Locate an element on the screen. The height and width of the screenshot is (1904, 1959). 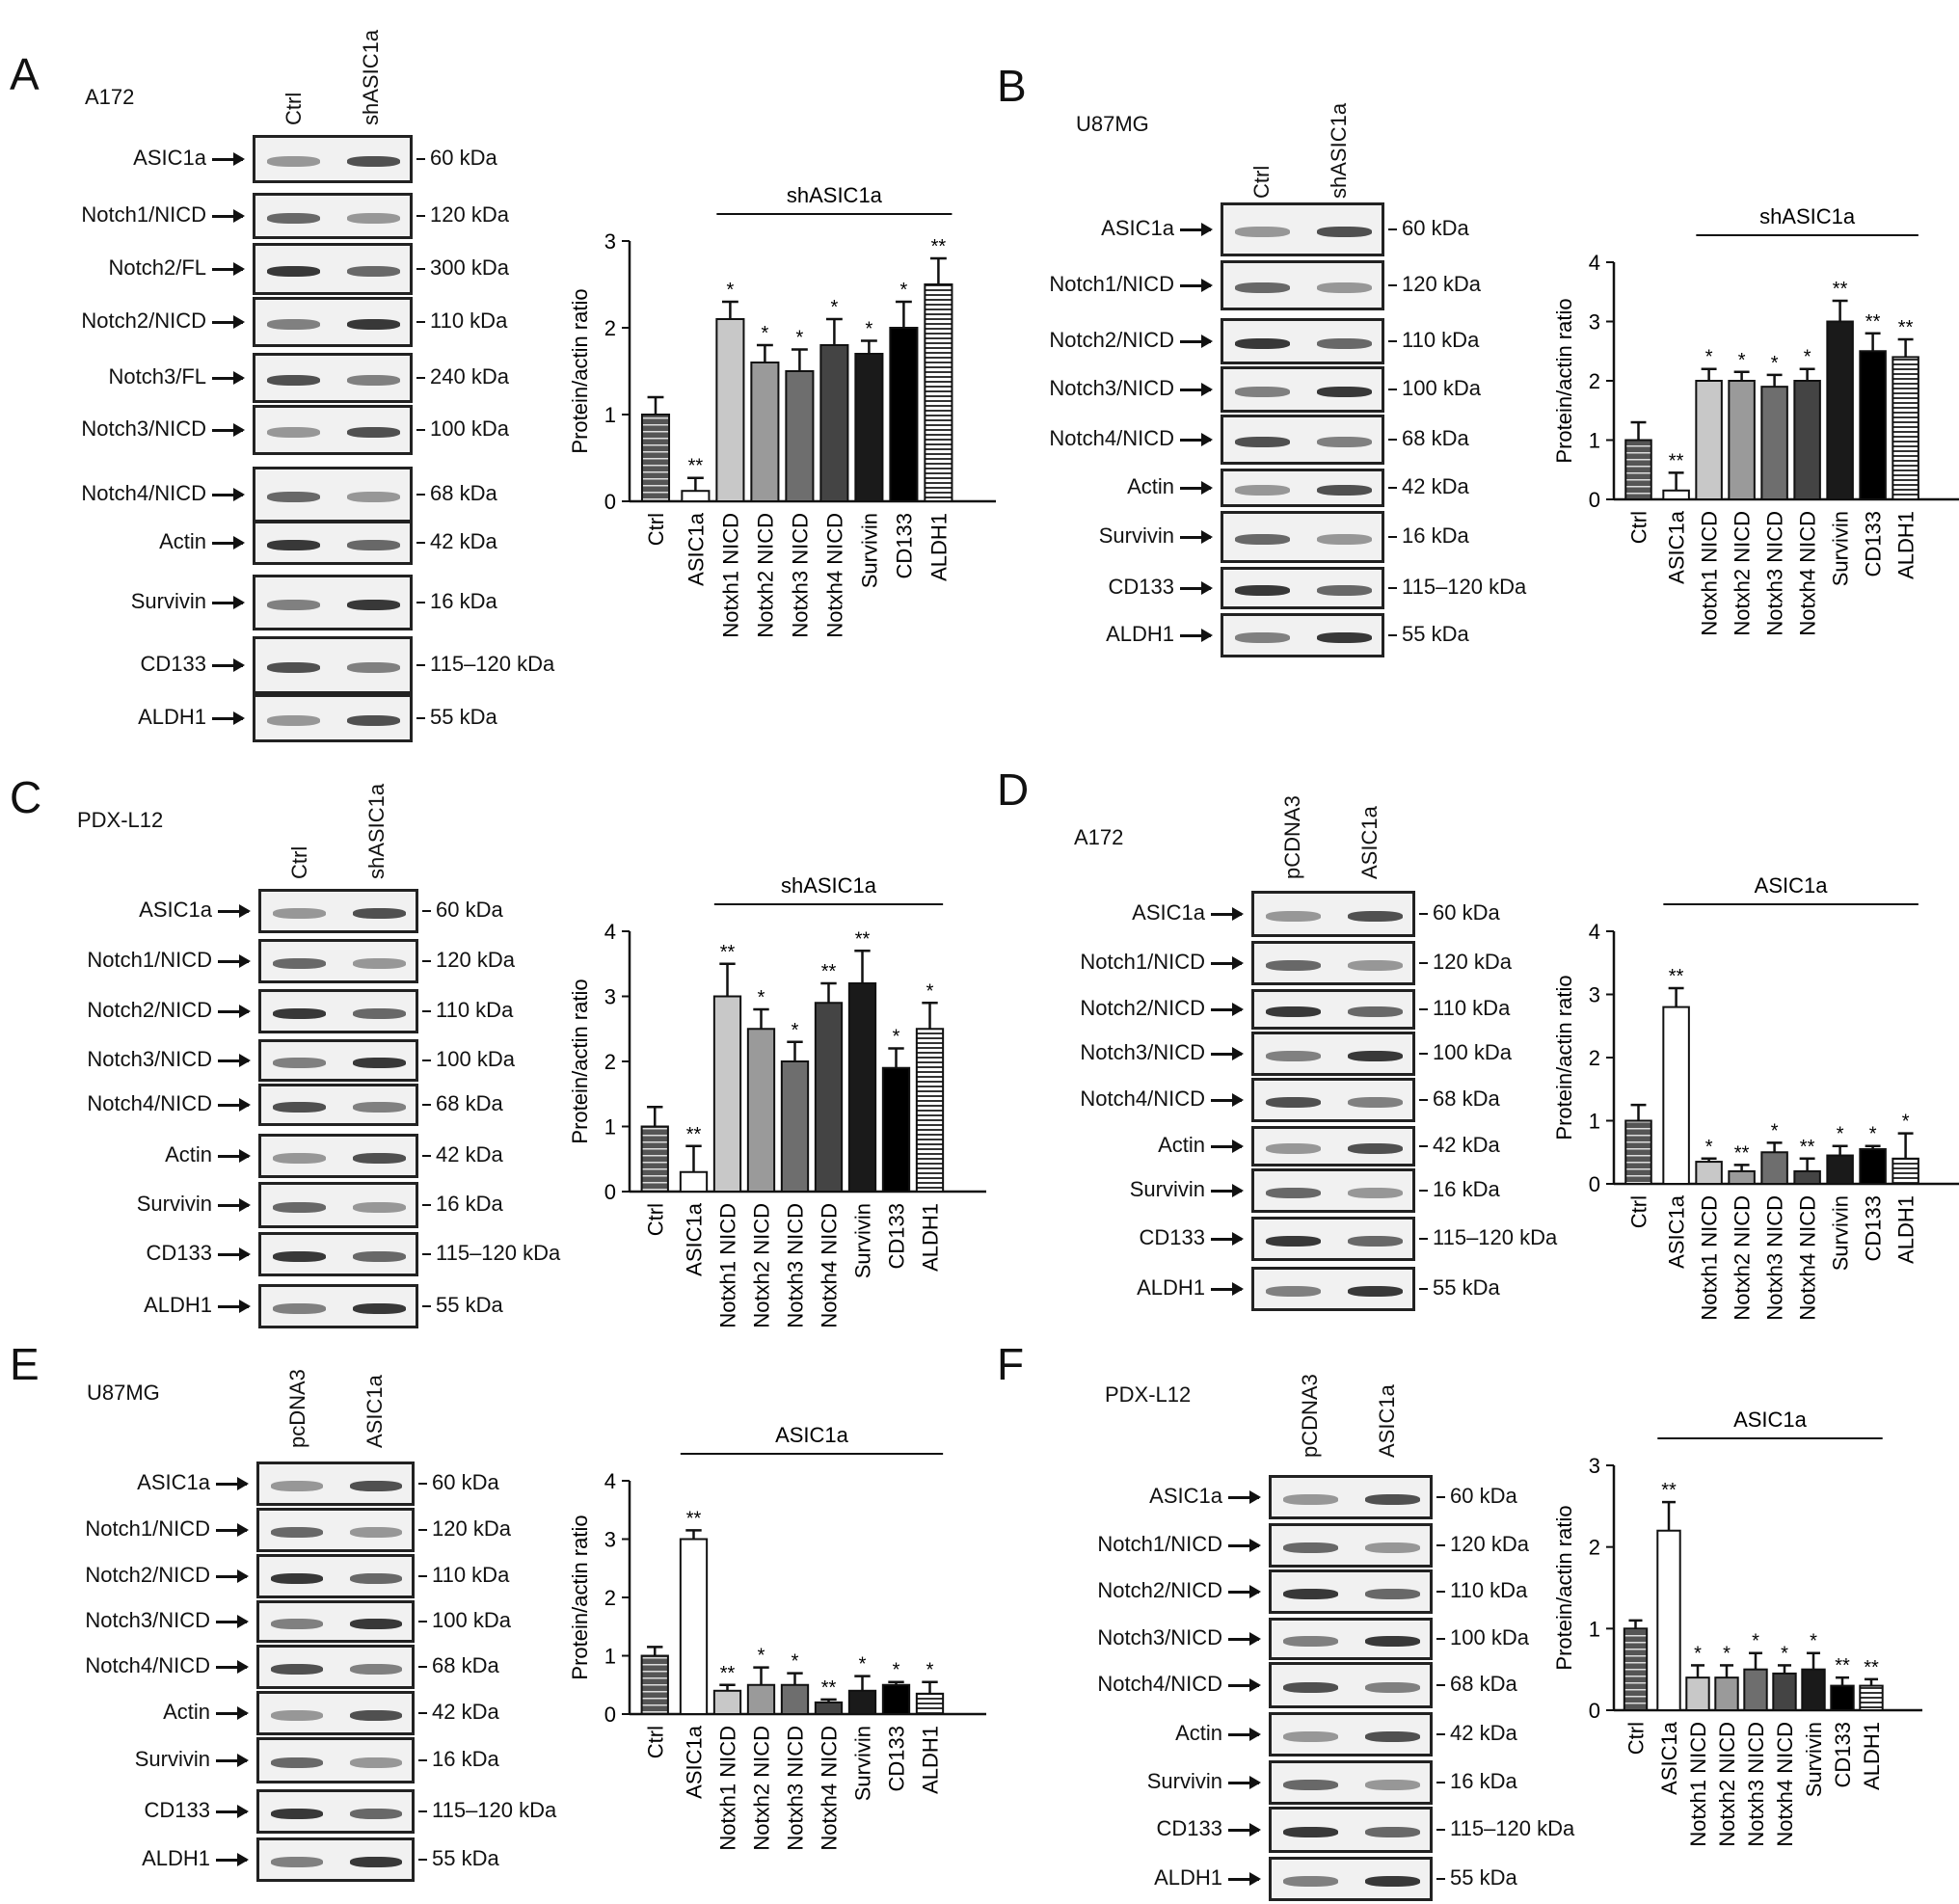
kda-marker: 55 kDa is located at coordinates (462, 1305).